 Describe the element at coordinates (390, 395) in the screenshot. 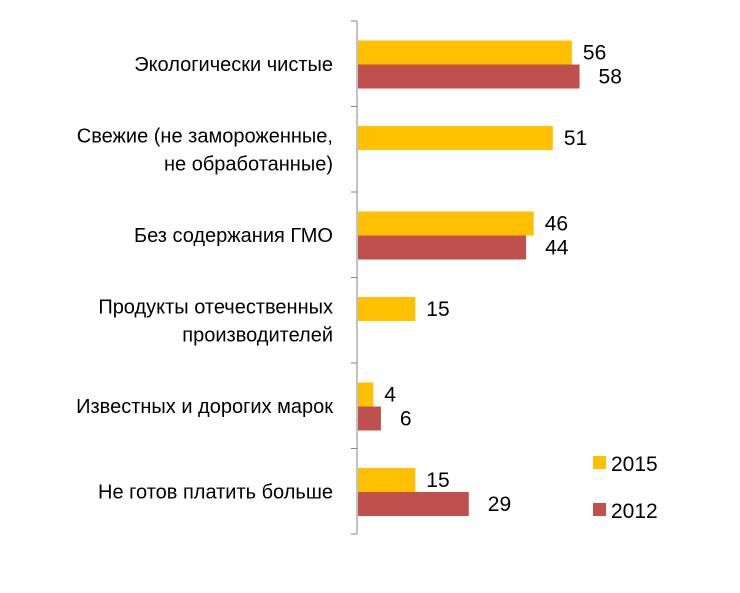

I see `data-label-2015: 4` at that location.